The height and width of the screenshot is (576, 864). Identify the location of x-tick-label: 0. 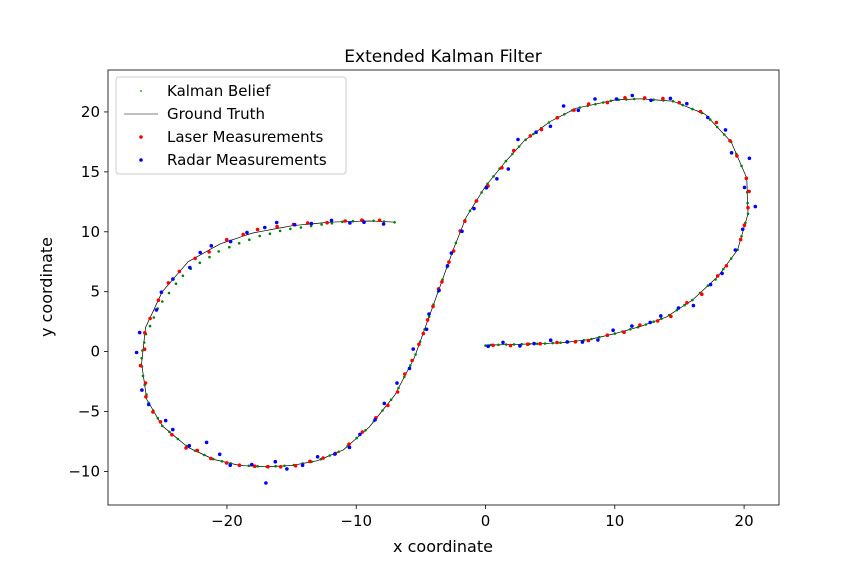
(486, 521).